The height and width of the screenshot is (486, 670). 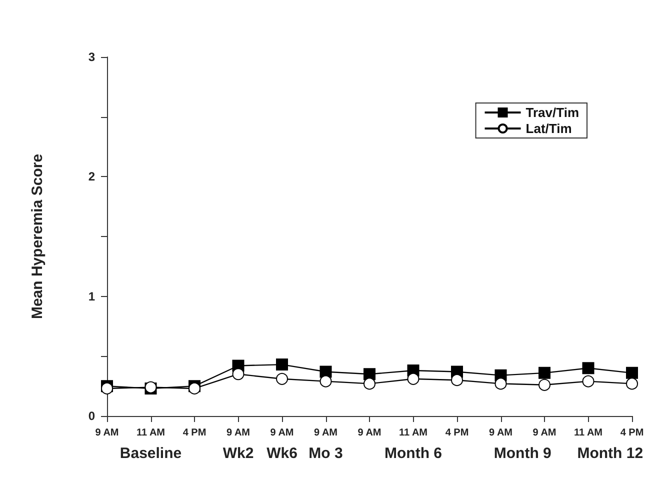 I want to click on y-tick-label: 2, so click(x=92, y=177).